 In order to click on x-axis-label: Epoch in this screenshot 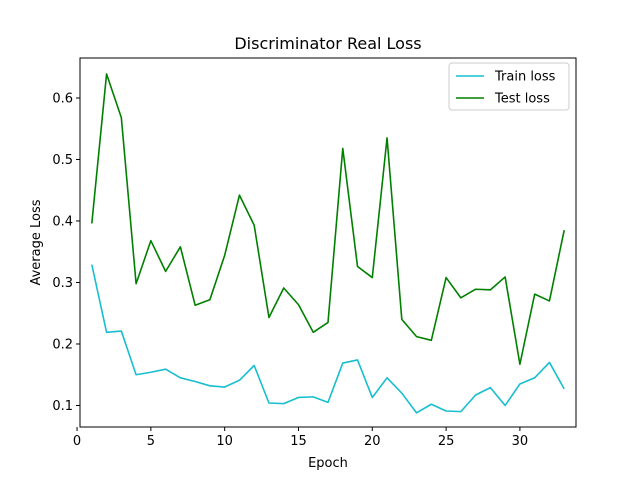, I will do `click(328, 463)`.